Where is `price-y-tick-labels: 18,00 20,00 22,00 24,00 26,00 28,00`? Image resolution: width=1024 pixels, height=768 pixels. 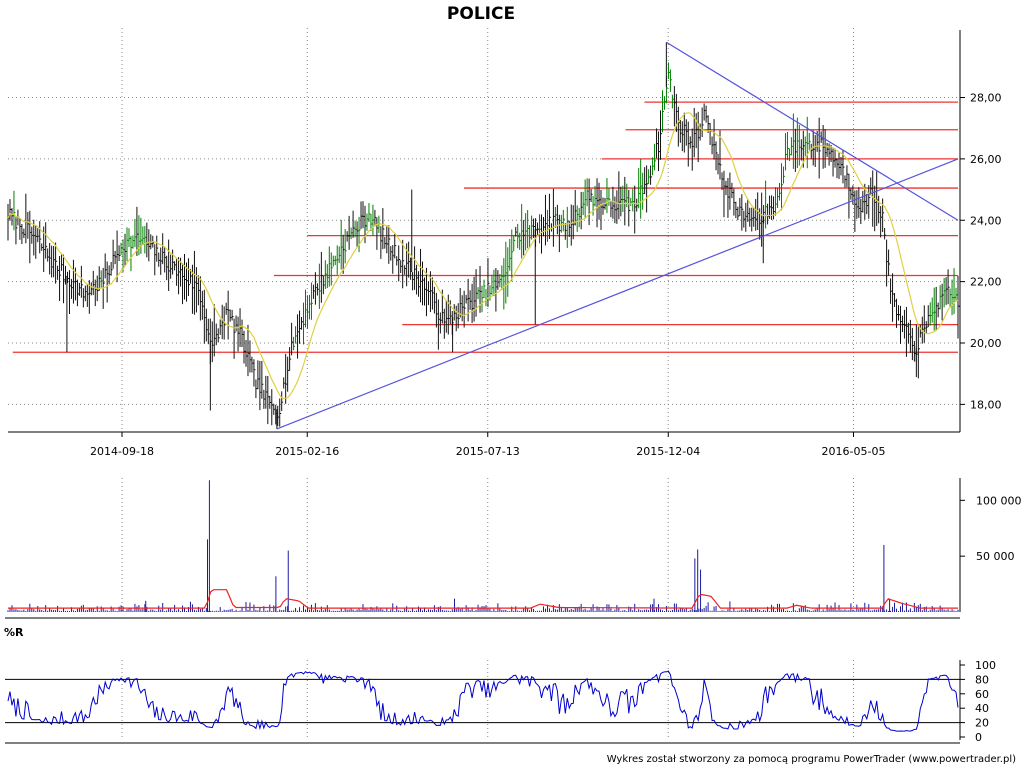 price-y-tick-labels: 18,00 20,00 22,00 24,00 26,00 28,00 is located at coordinates (981, 251).